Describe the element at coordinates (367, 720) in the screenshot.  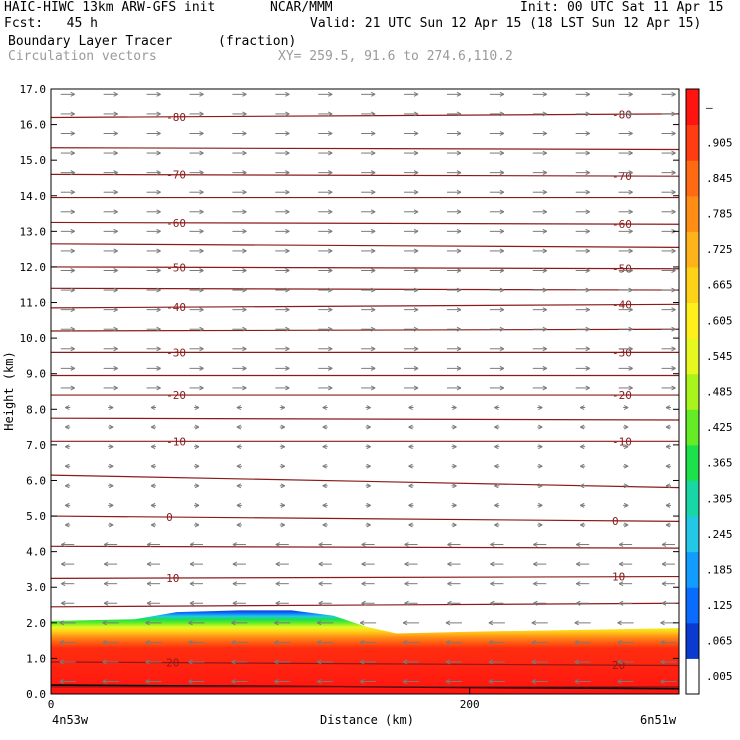
I see `x-axis-label: Distance (km)` at that location.